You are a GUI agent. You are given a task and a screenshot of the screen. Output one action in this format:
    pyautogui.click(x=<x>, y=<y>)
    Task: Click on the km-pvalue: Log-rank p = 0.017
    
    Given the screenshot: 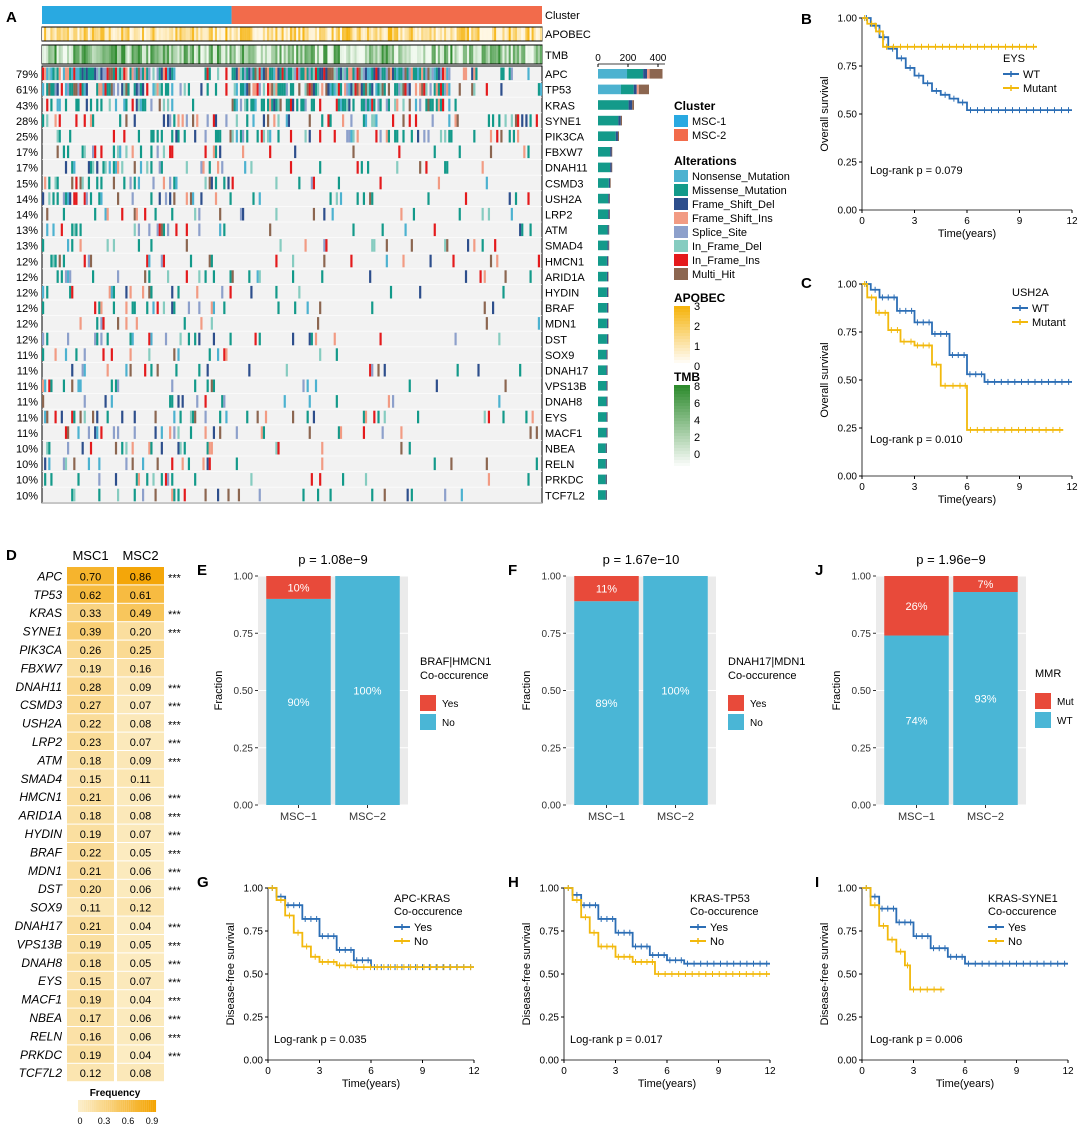 What is the action you would take?
    pyautogui.click(x=616, y=1040)
    